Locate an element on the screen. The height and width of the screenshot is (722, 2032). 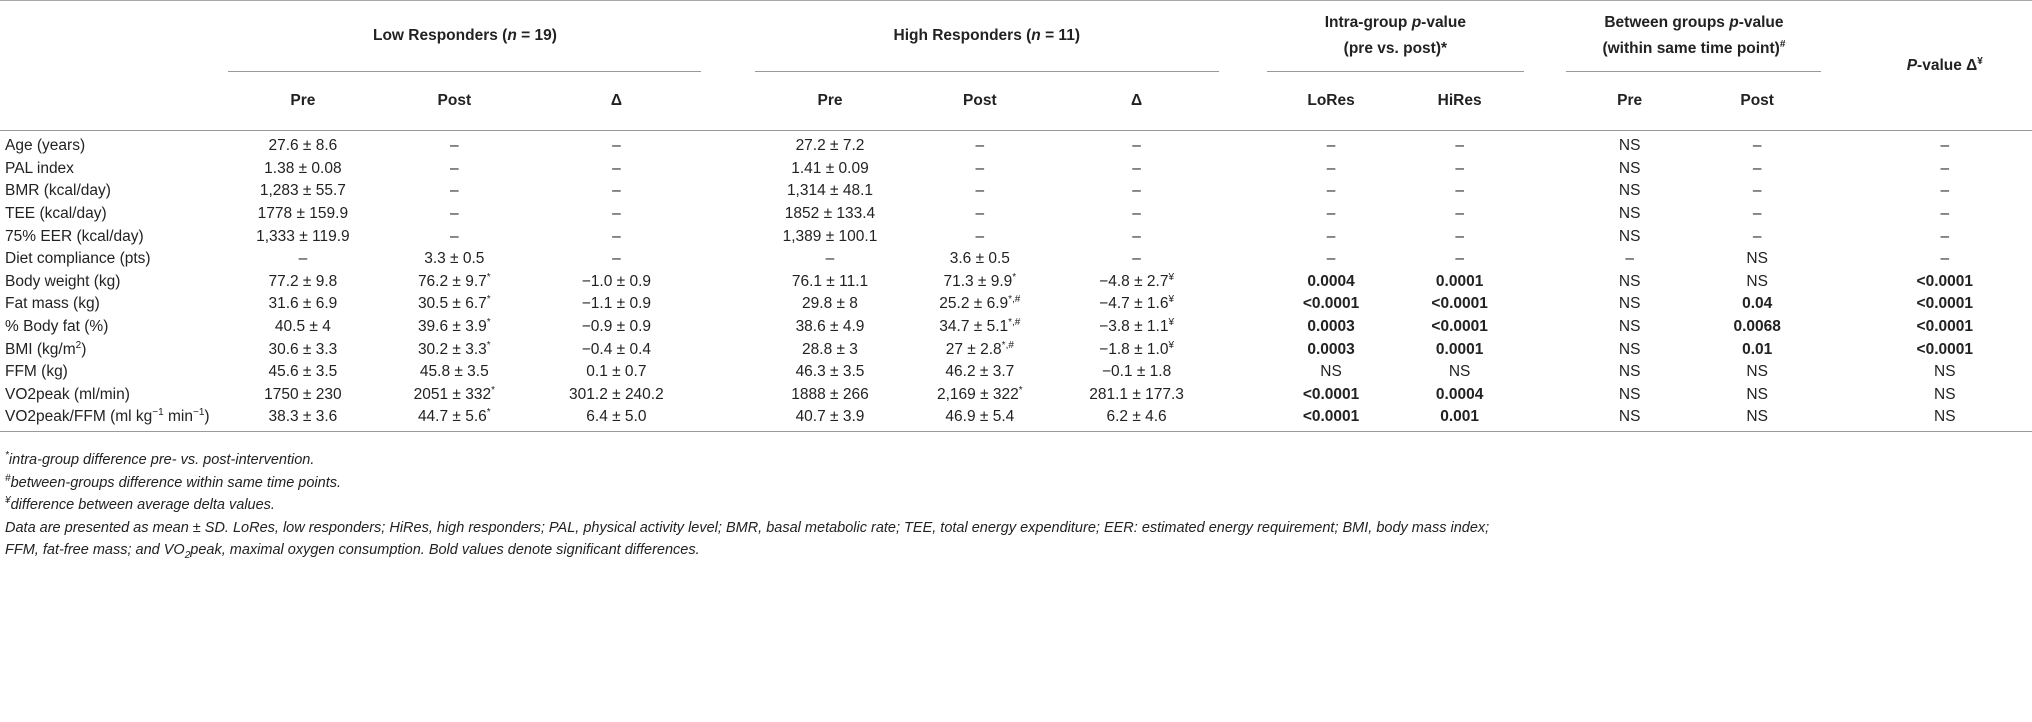
hr-delta-cell: −0.1 ± 1.8 is located at coordinates (1136, 372).